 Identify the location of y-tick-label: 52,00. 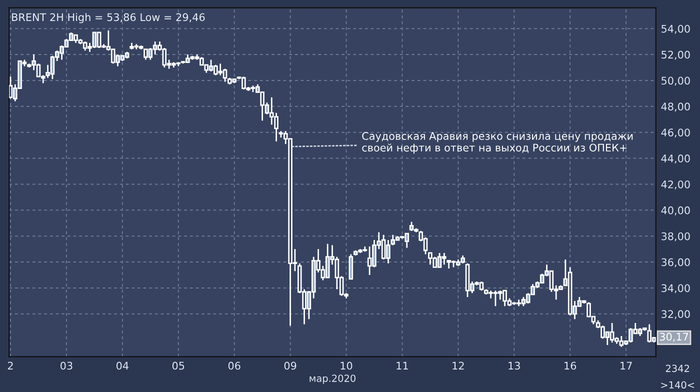
(676, 55).